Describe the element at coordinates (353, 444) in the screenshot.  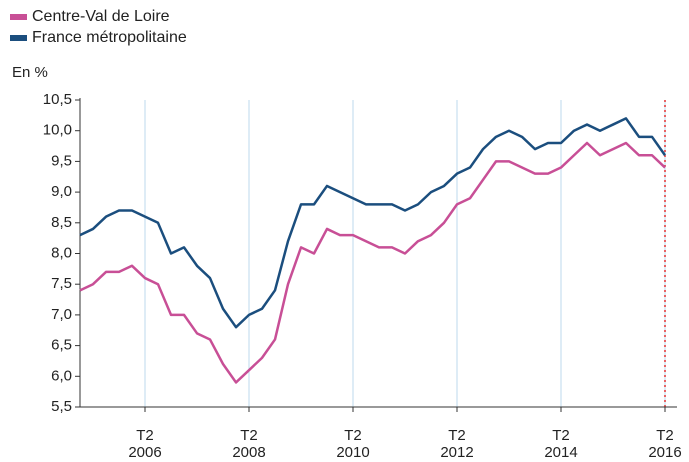
I see `x-tick-label: T2 2010` at that location.